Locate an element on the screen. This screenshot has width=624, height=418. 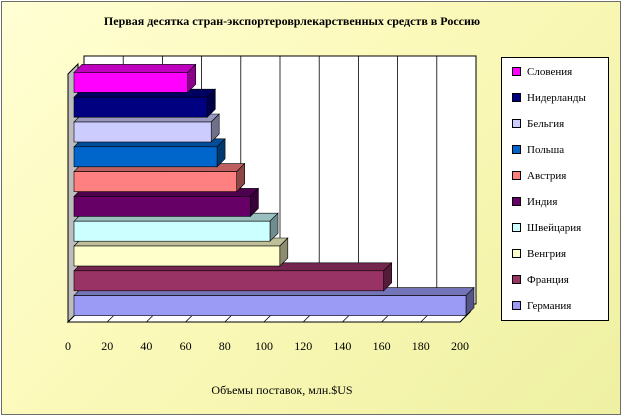
legend-item: Франция is located at coordinates (540, 280).